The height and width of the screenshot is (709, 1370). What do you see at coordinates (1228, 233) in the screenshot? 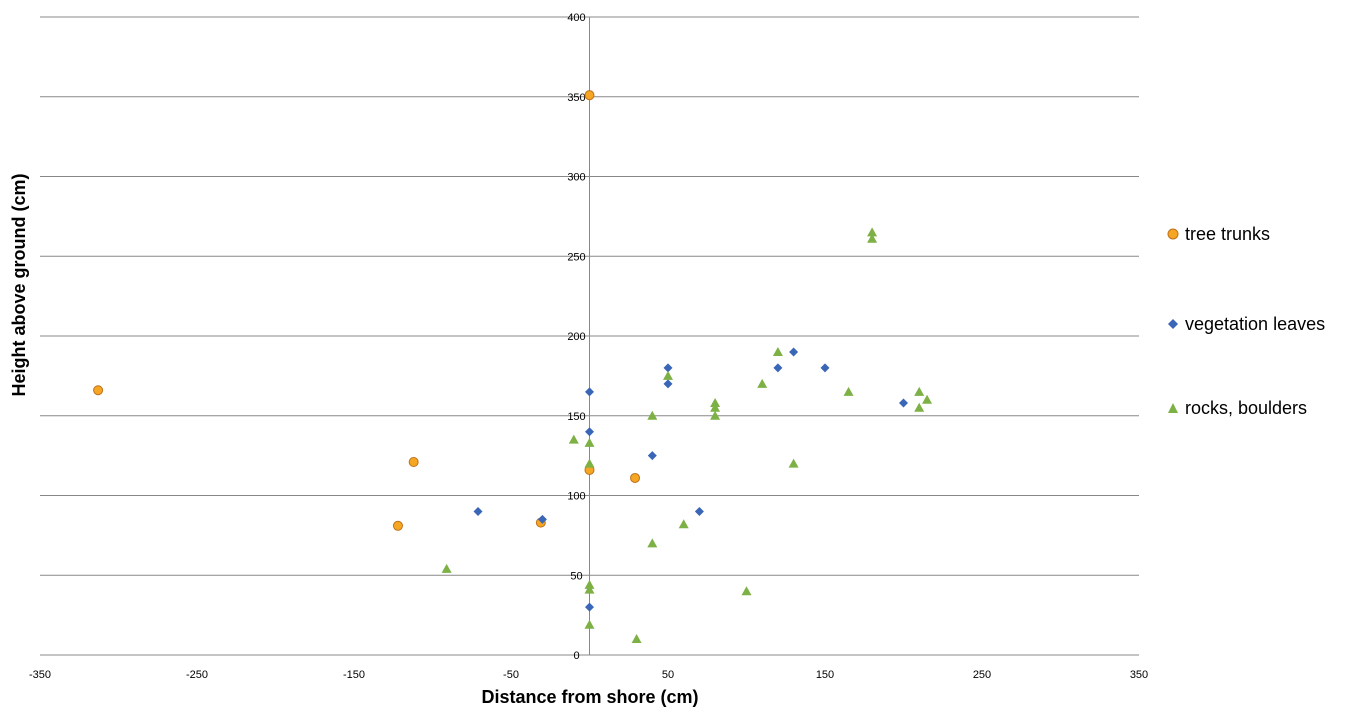
I see `legend-label: tree trunks` at bounding box center [1228, 233].